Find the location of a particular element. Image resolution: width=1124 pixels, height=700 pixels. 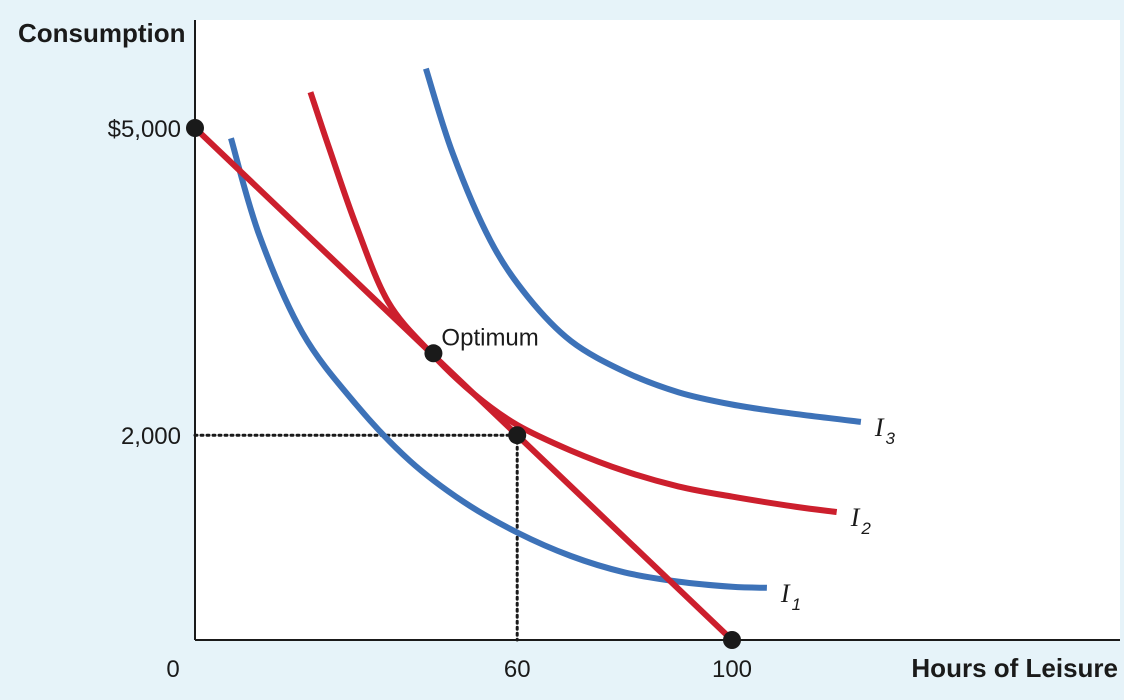

indifference-curve-subscript-1: 1 is located at coordinates (796, 604).